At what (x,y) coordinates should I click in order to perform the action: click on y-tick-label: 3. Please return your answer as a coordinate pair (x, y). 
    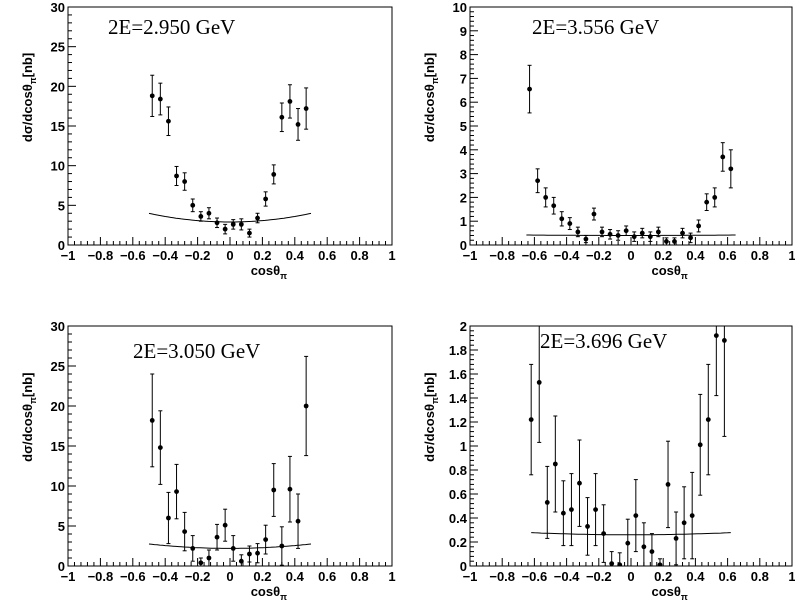
    Looking at the image, I should click on (463, 174).